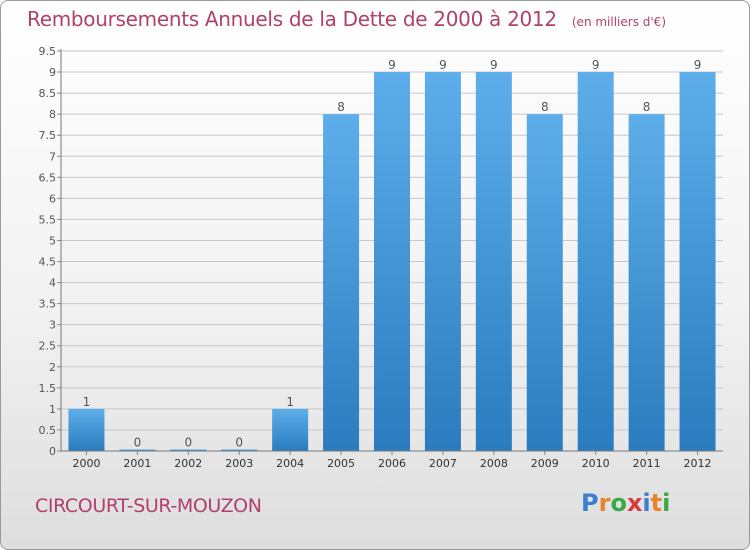  Describe the element at coordinates (48, 304) in the screenshot. I see `y-tick-label: 3.5` at that location.